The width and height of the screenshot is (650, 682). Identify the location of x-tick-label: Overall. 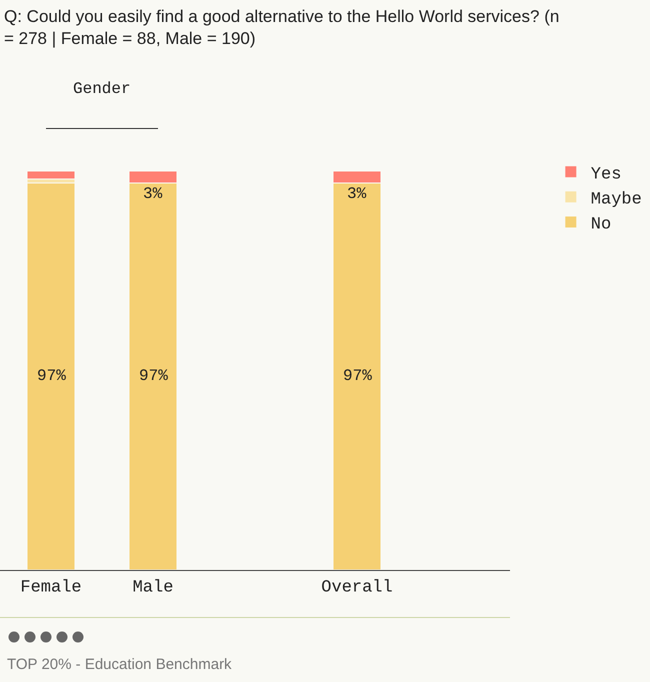
(357, 588).